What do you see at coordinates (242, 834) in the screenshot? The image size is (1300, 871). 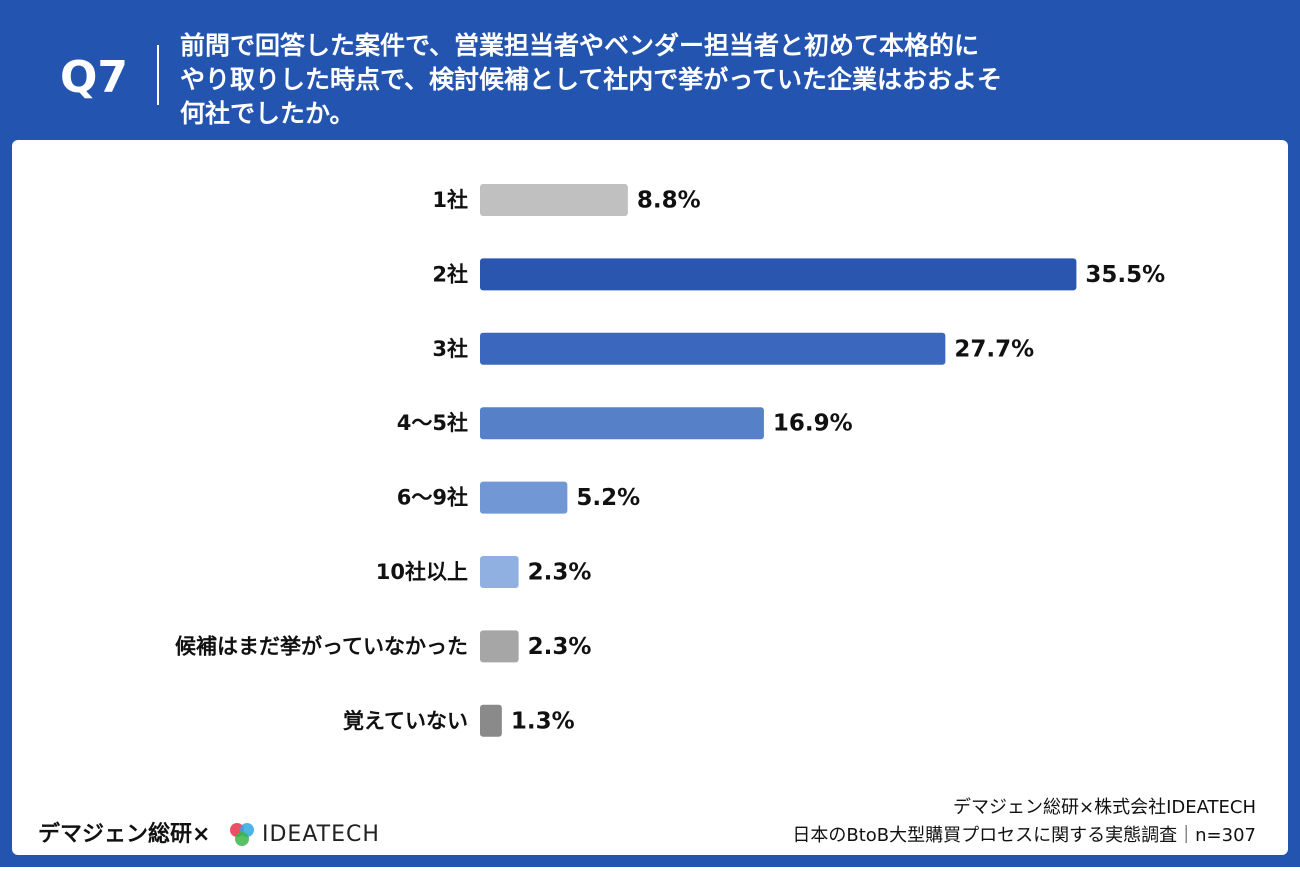 I see `logo-icon` at bounding box center [242, 834].